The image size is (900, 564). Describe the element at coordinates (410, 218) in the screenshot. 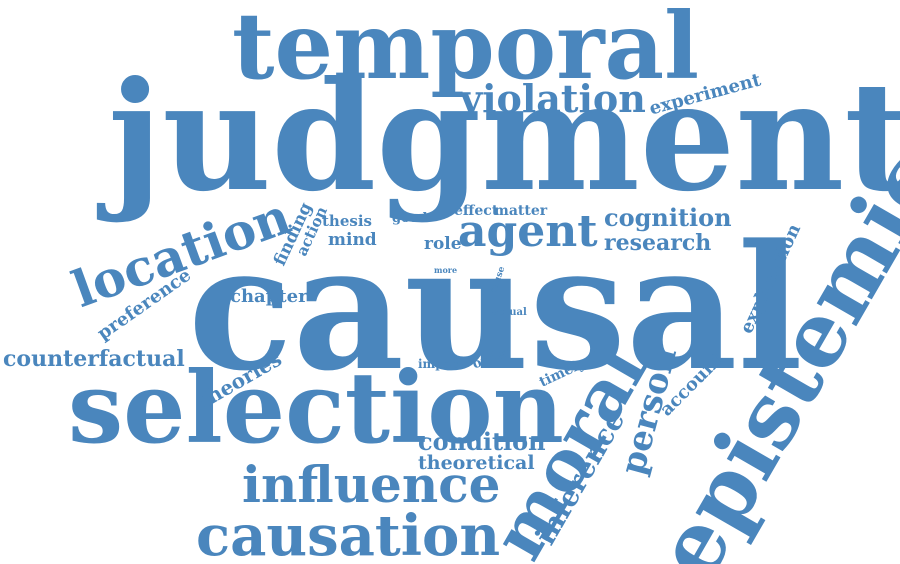

I see `word-good: good` at that location.